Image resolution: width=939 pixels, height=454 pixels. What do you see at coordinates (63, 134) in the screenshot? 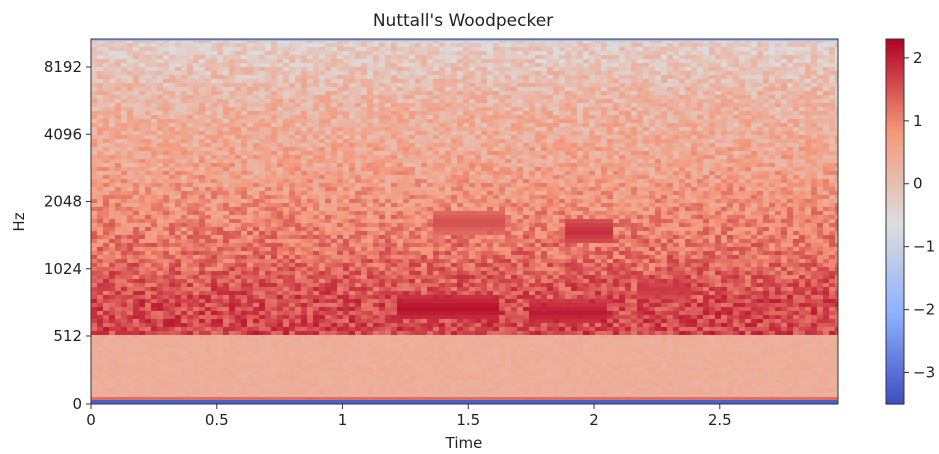
I see `y-tick-label: 4096` at bounding box center [63, 134].